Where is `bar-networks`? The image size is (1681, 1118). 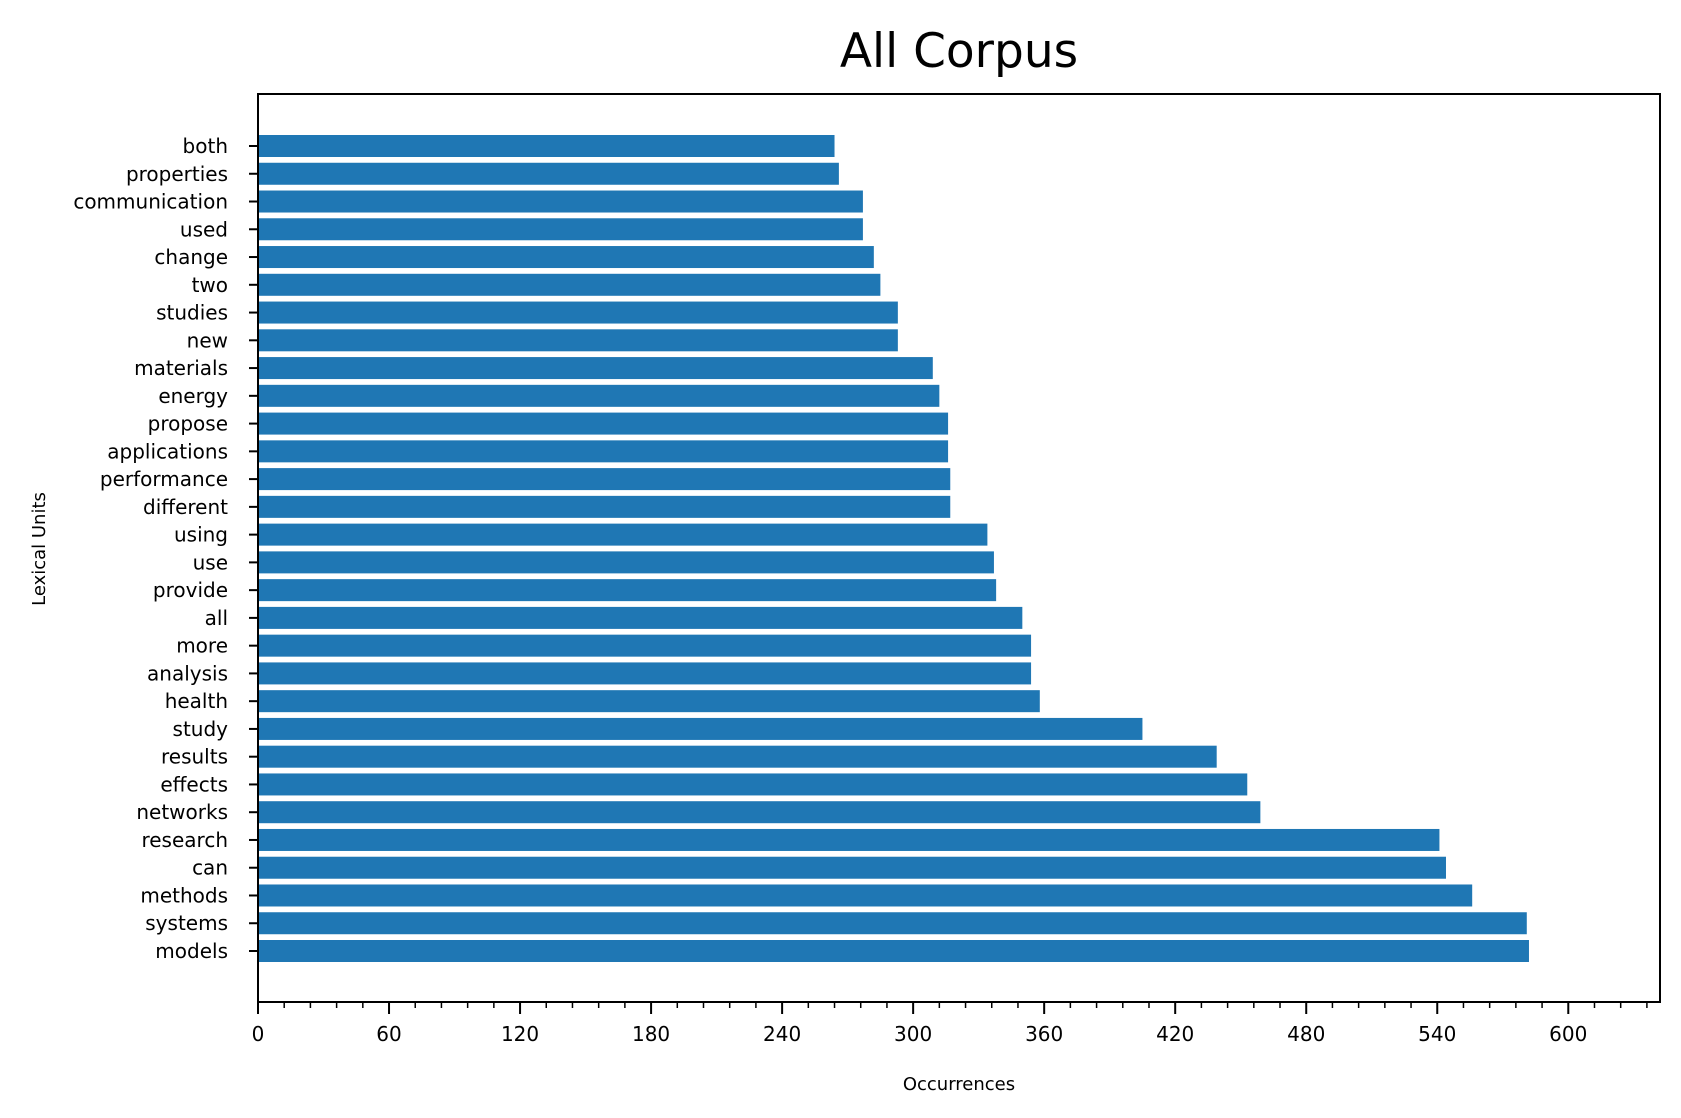 bar-networks is located at coordinates (759, 812).